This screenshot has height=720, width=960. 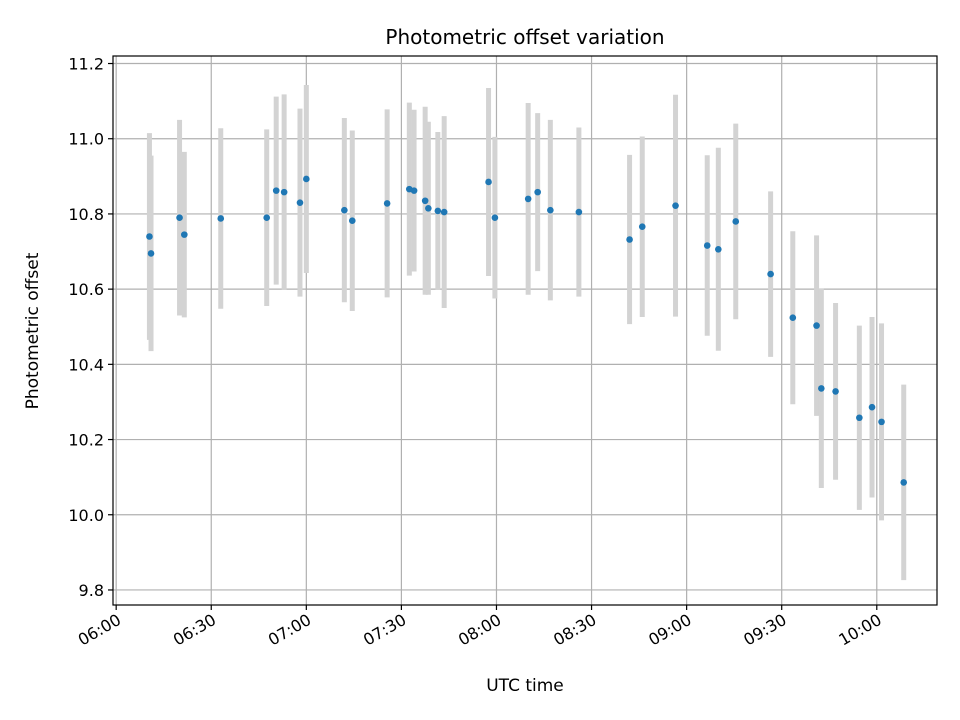 I want to click on x-axis-label: UTC time, so click(x=525, y=686).